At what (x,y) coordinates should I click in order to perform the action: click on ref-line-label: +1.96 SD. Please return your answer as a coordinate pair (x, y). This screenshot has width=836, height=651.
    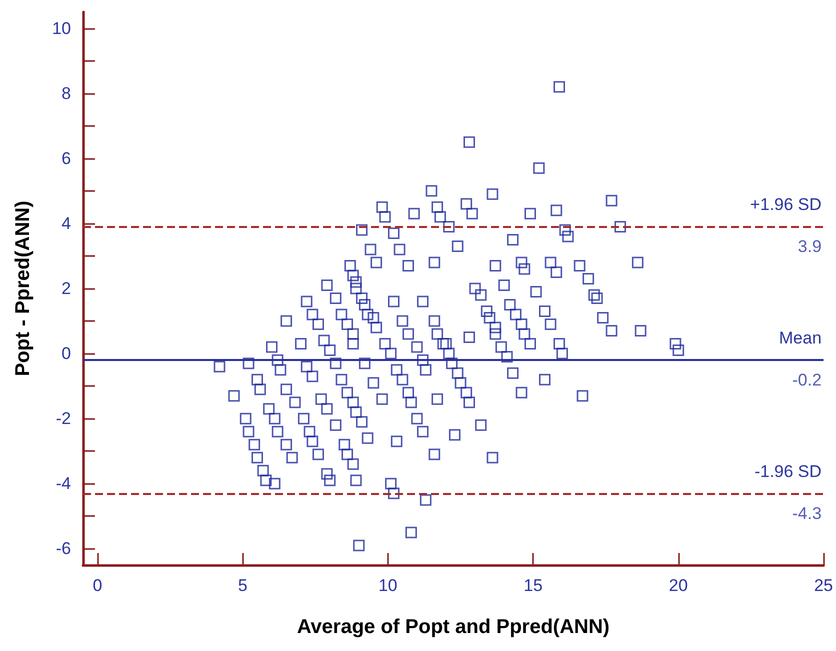
    Looking at the image, I should click on (786, 204).